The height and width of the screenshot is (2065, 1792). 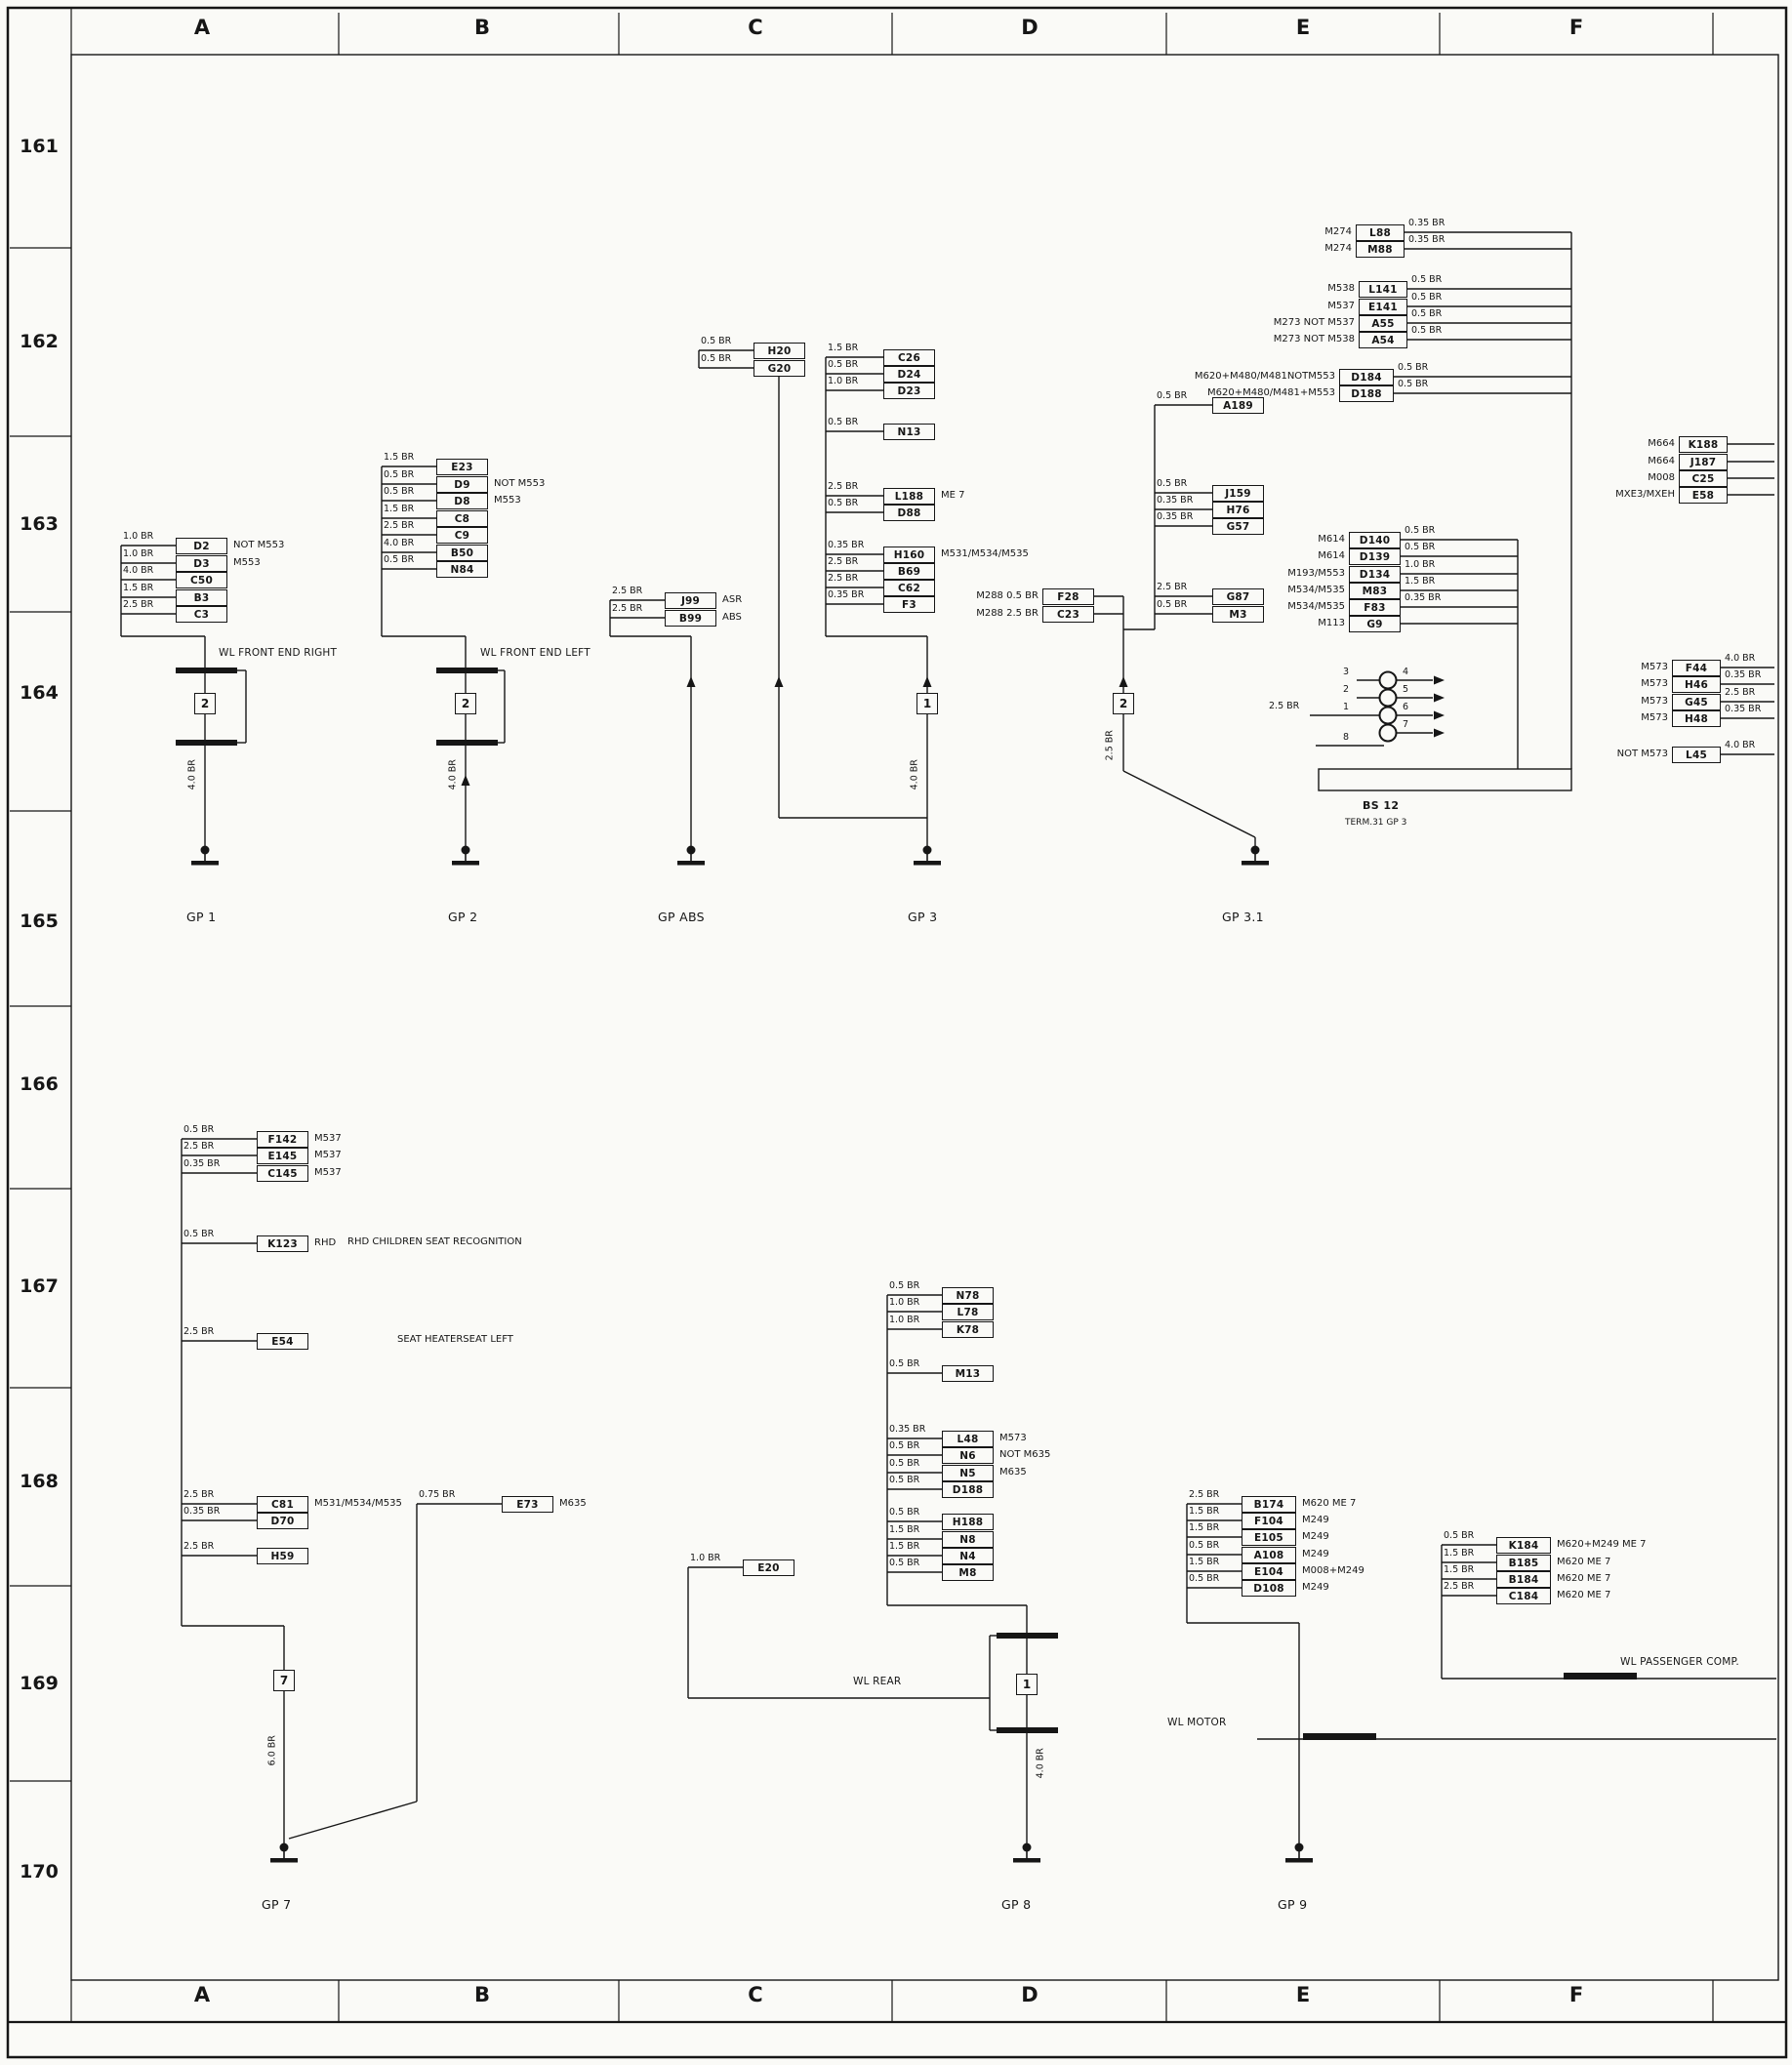 I want to click on variant-label: M273 NOT M538, so click(x=1314, y=339).